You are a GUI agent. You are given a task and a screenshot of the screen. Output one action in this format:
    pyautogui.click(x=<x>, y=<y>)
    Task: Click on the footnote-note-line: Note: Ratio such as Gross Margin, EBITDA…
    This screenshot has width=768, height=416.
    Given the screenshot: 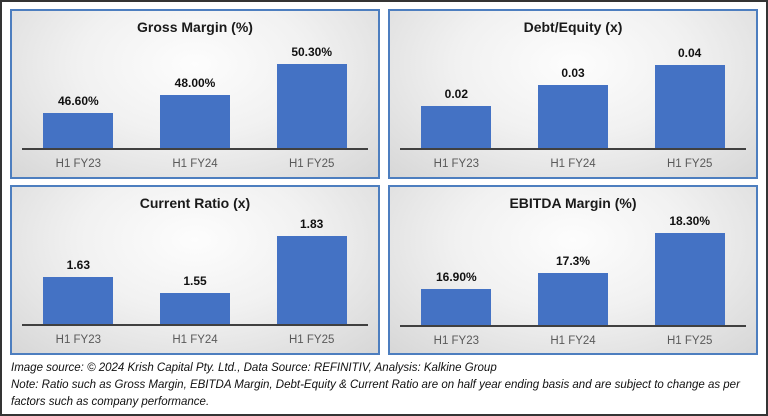 What is the action you would take?
    pyautogui.click(x=375, y=393)
    